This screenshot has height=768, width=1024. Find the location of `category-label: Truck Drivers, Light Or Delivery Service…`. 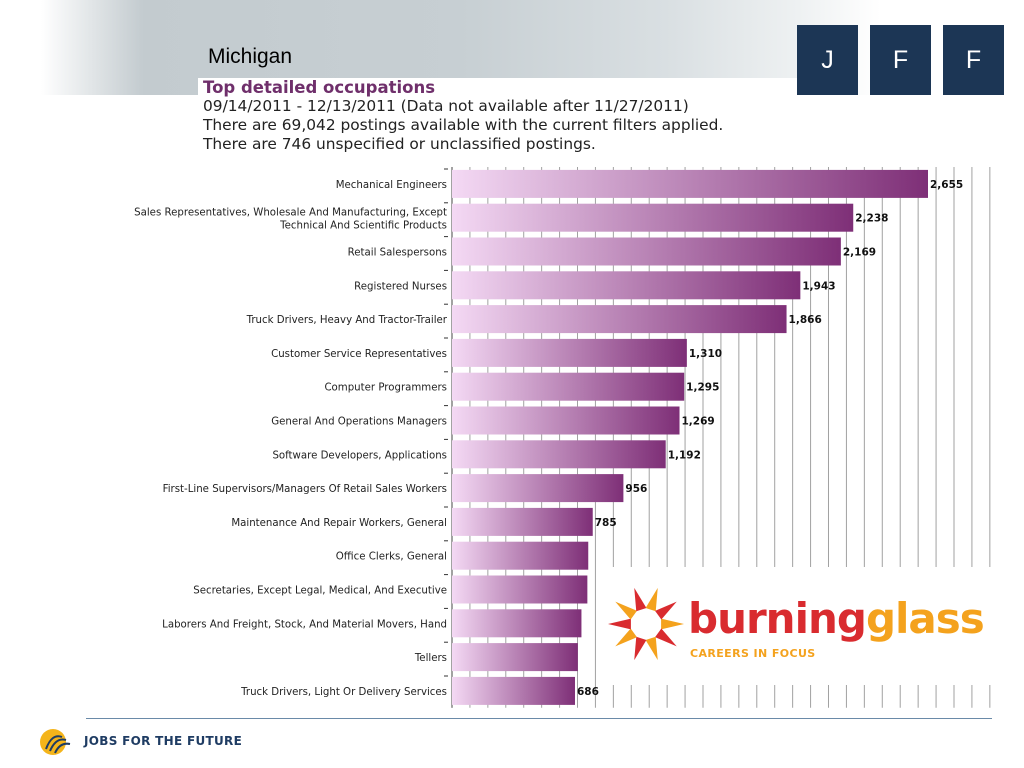

category-label: Truck Drivers, Light Or Delivery Service… is located at coordinates (343, 692).